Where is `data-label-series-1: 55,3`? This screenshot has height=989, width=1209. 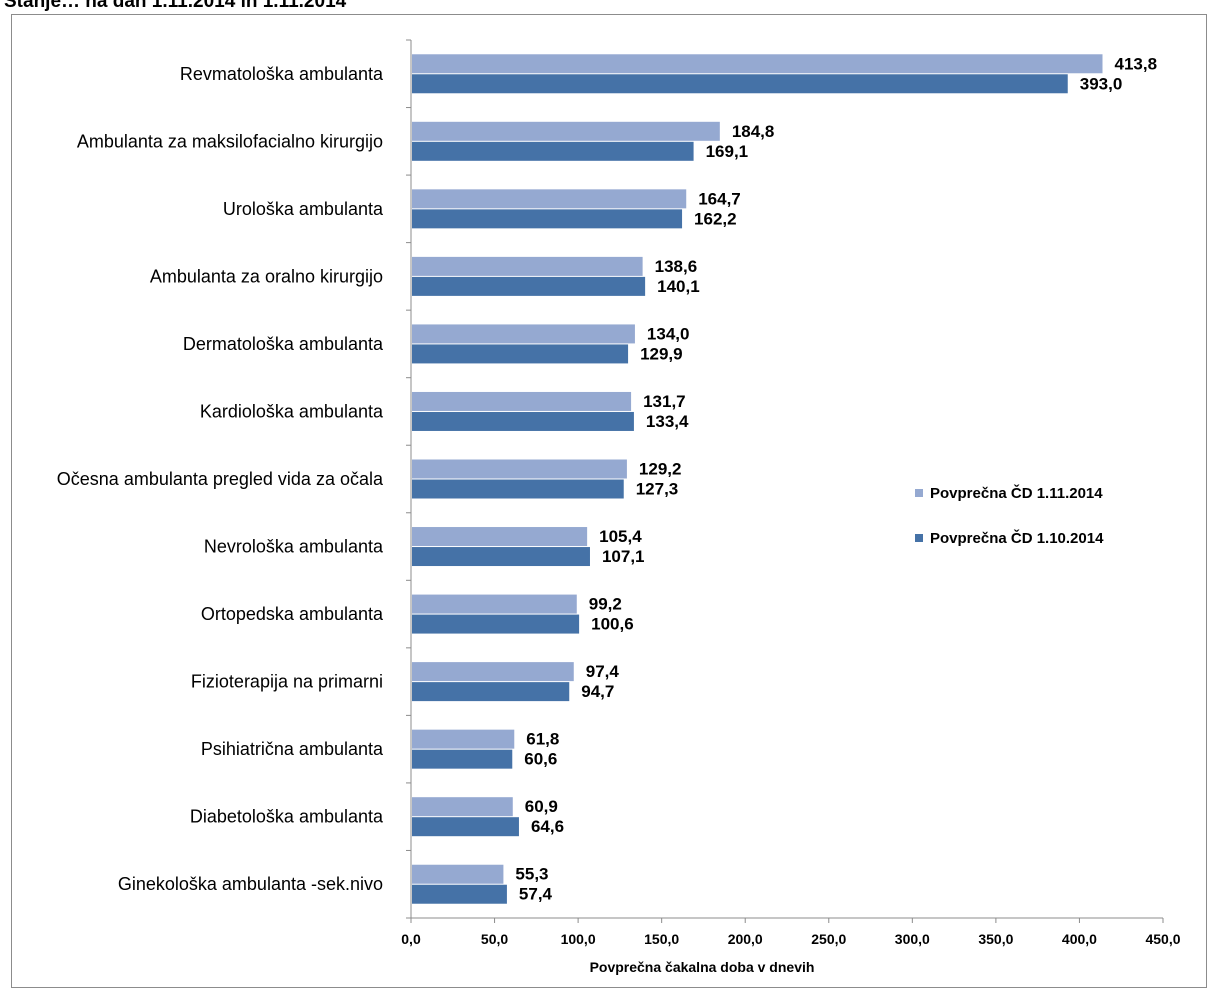
data-label-series-1: 55,3 is located at coordinates (531, 874).